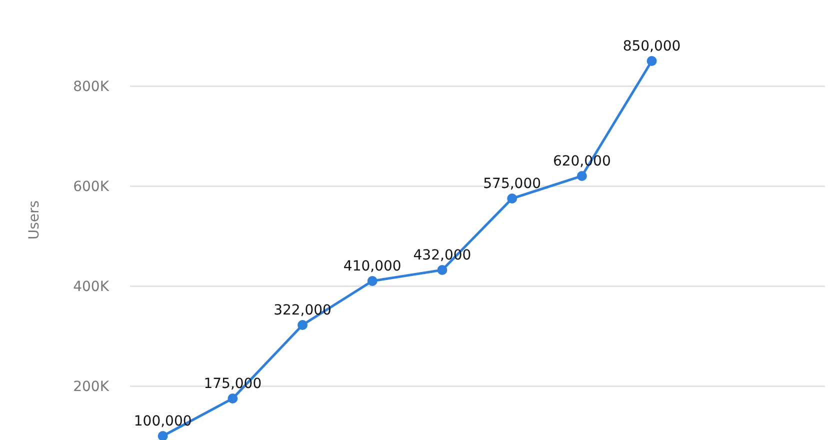  What do you see at coordinates (372, 266) in the screenshot?
I see `data-label: 410,000` at bounding box center [372, 266].